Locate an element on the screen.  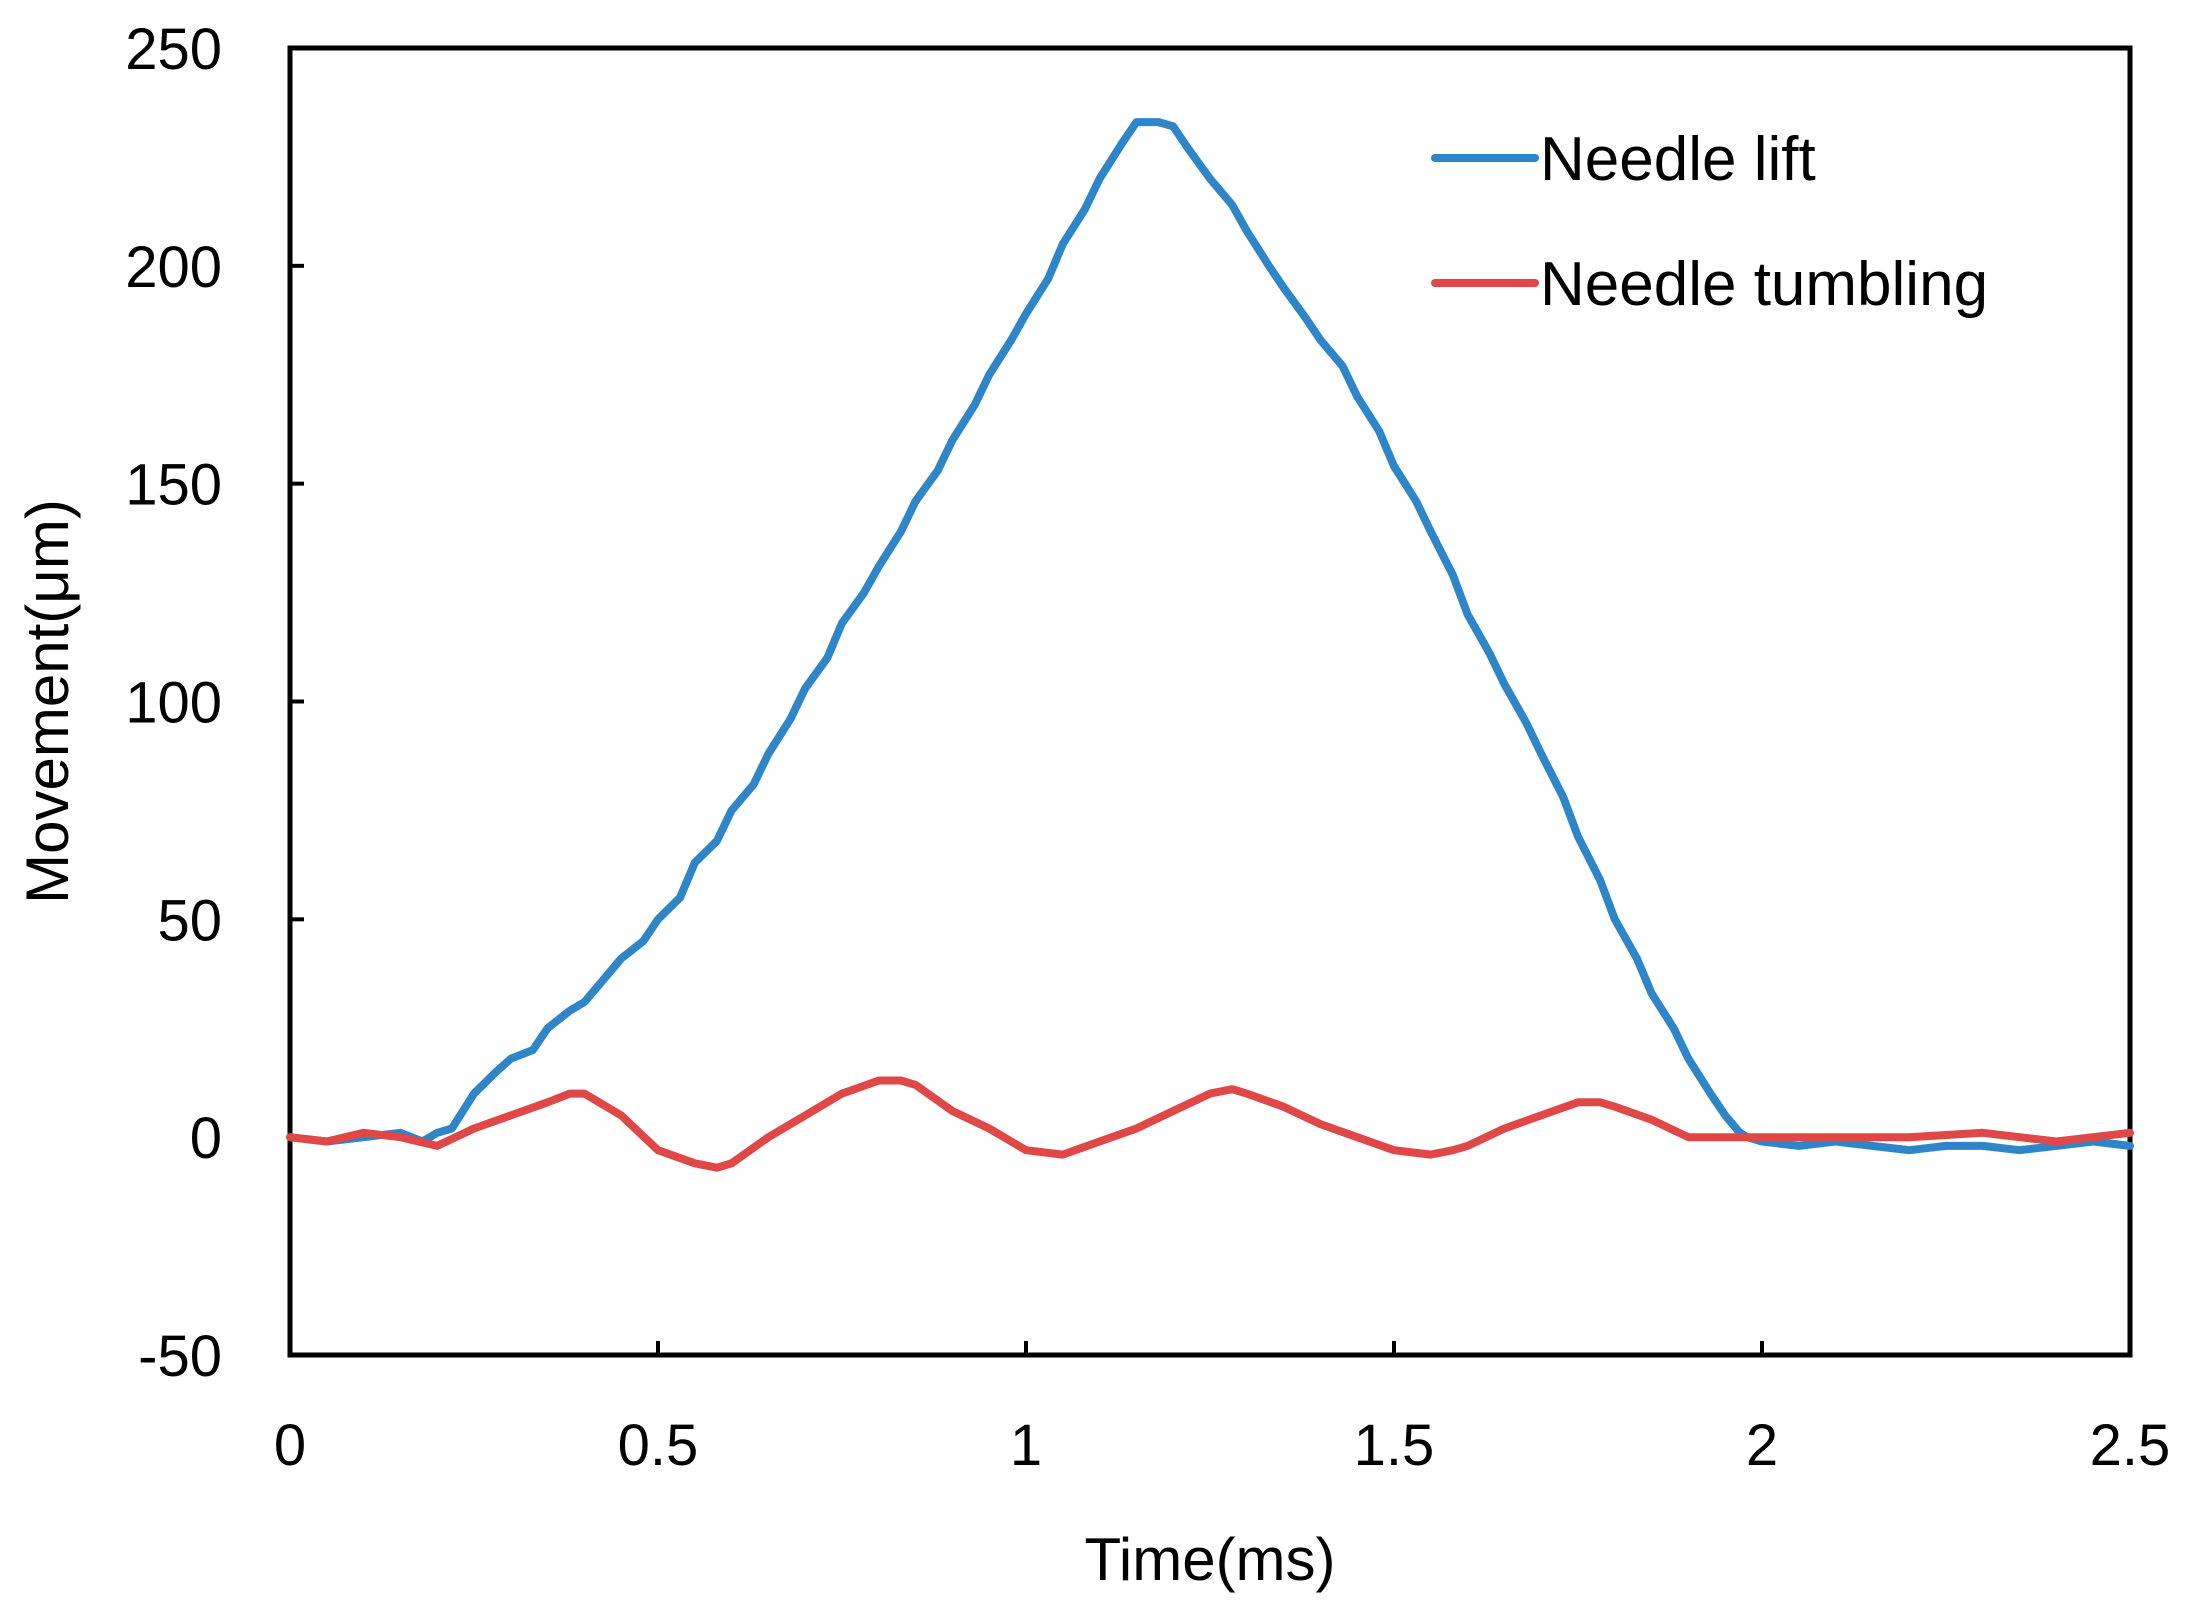
y-tick-label: 250 is located at coordinates (173, 49).